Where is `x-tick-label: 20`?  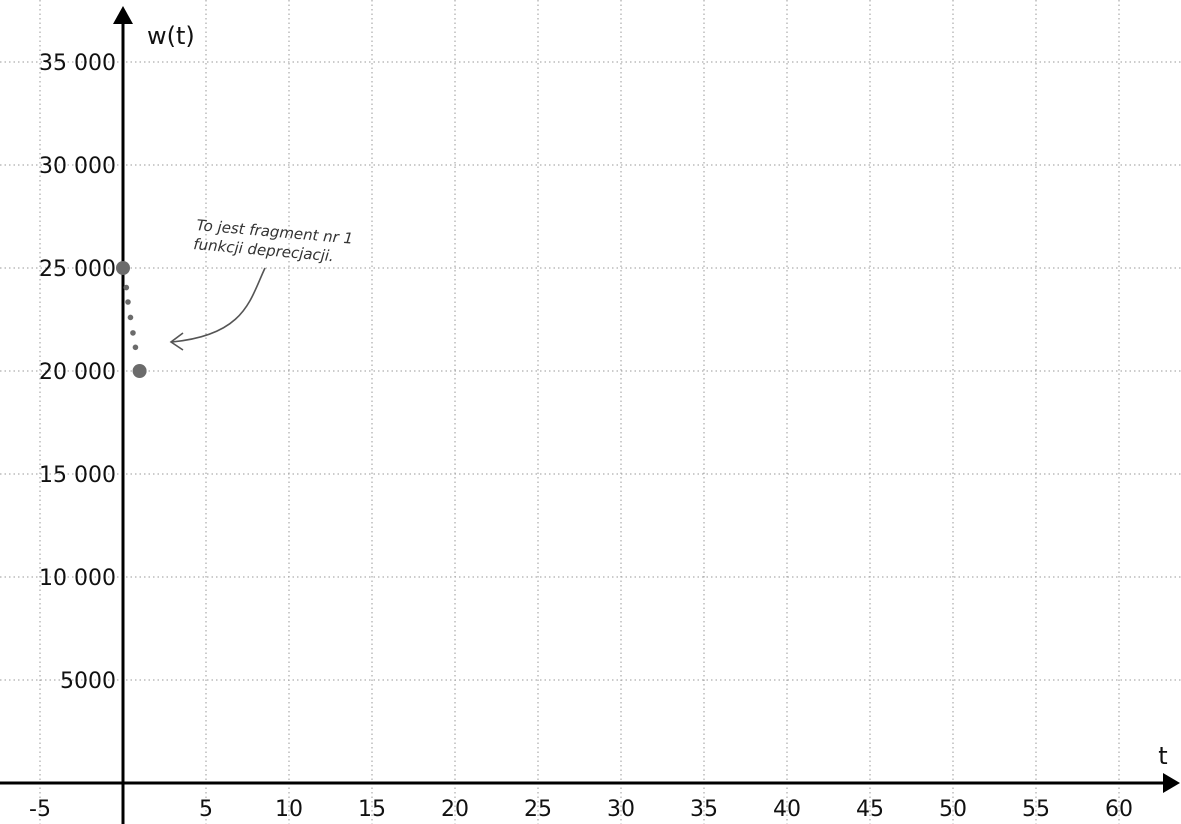 x-tick-label: 20 is located at coordinates (455, 809).